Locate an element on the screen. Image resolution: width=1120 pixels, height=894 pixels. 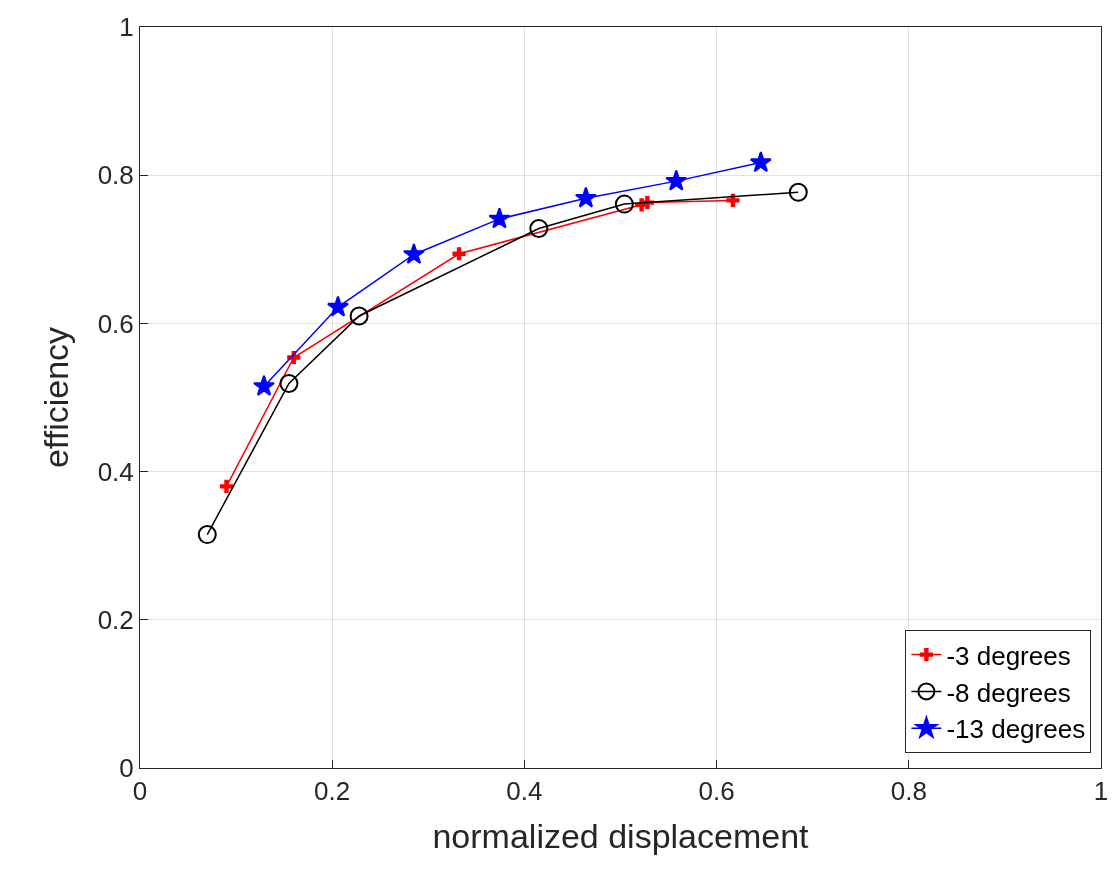
legend-label: -8 degrees is located at coordinates (1008, 692).